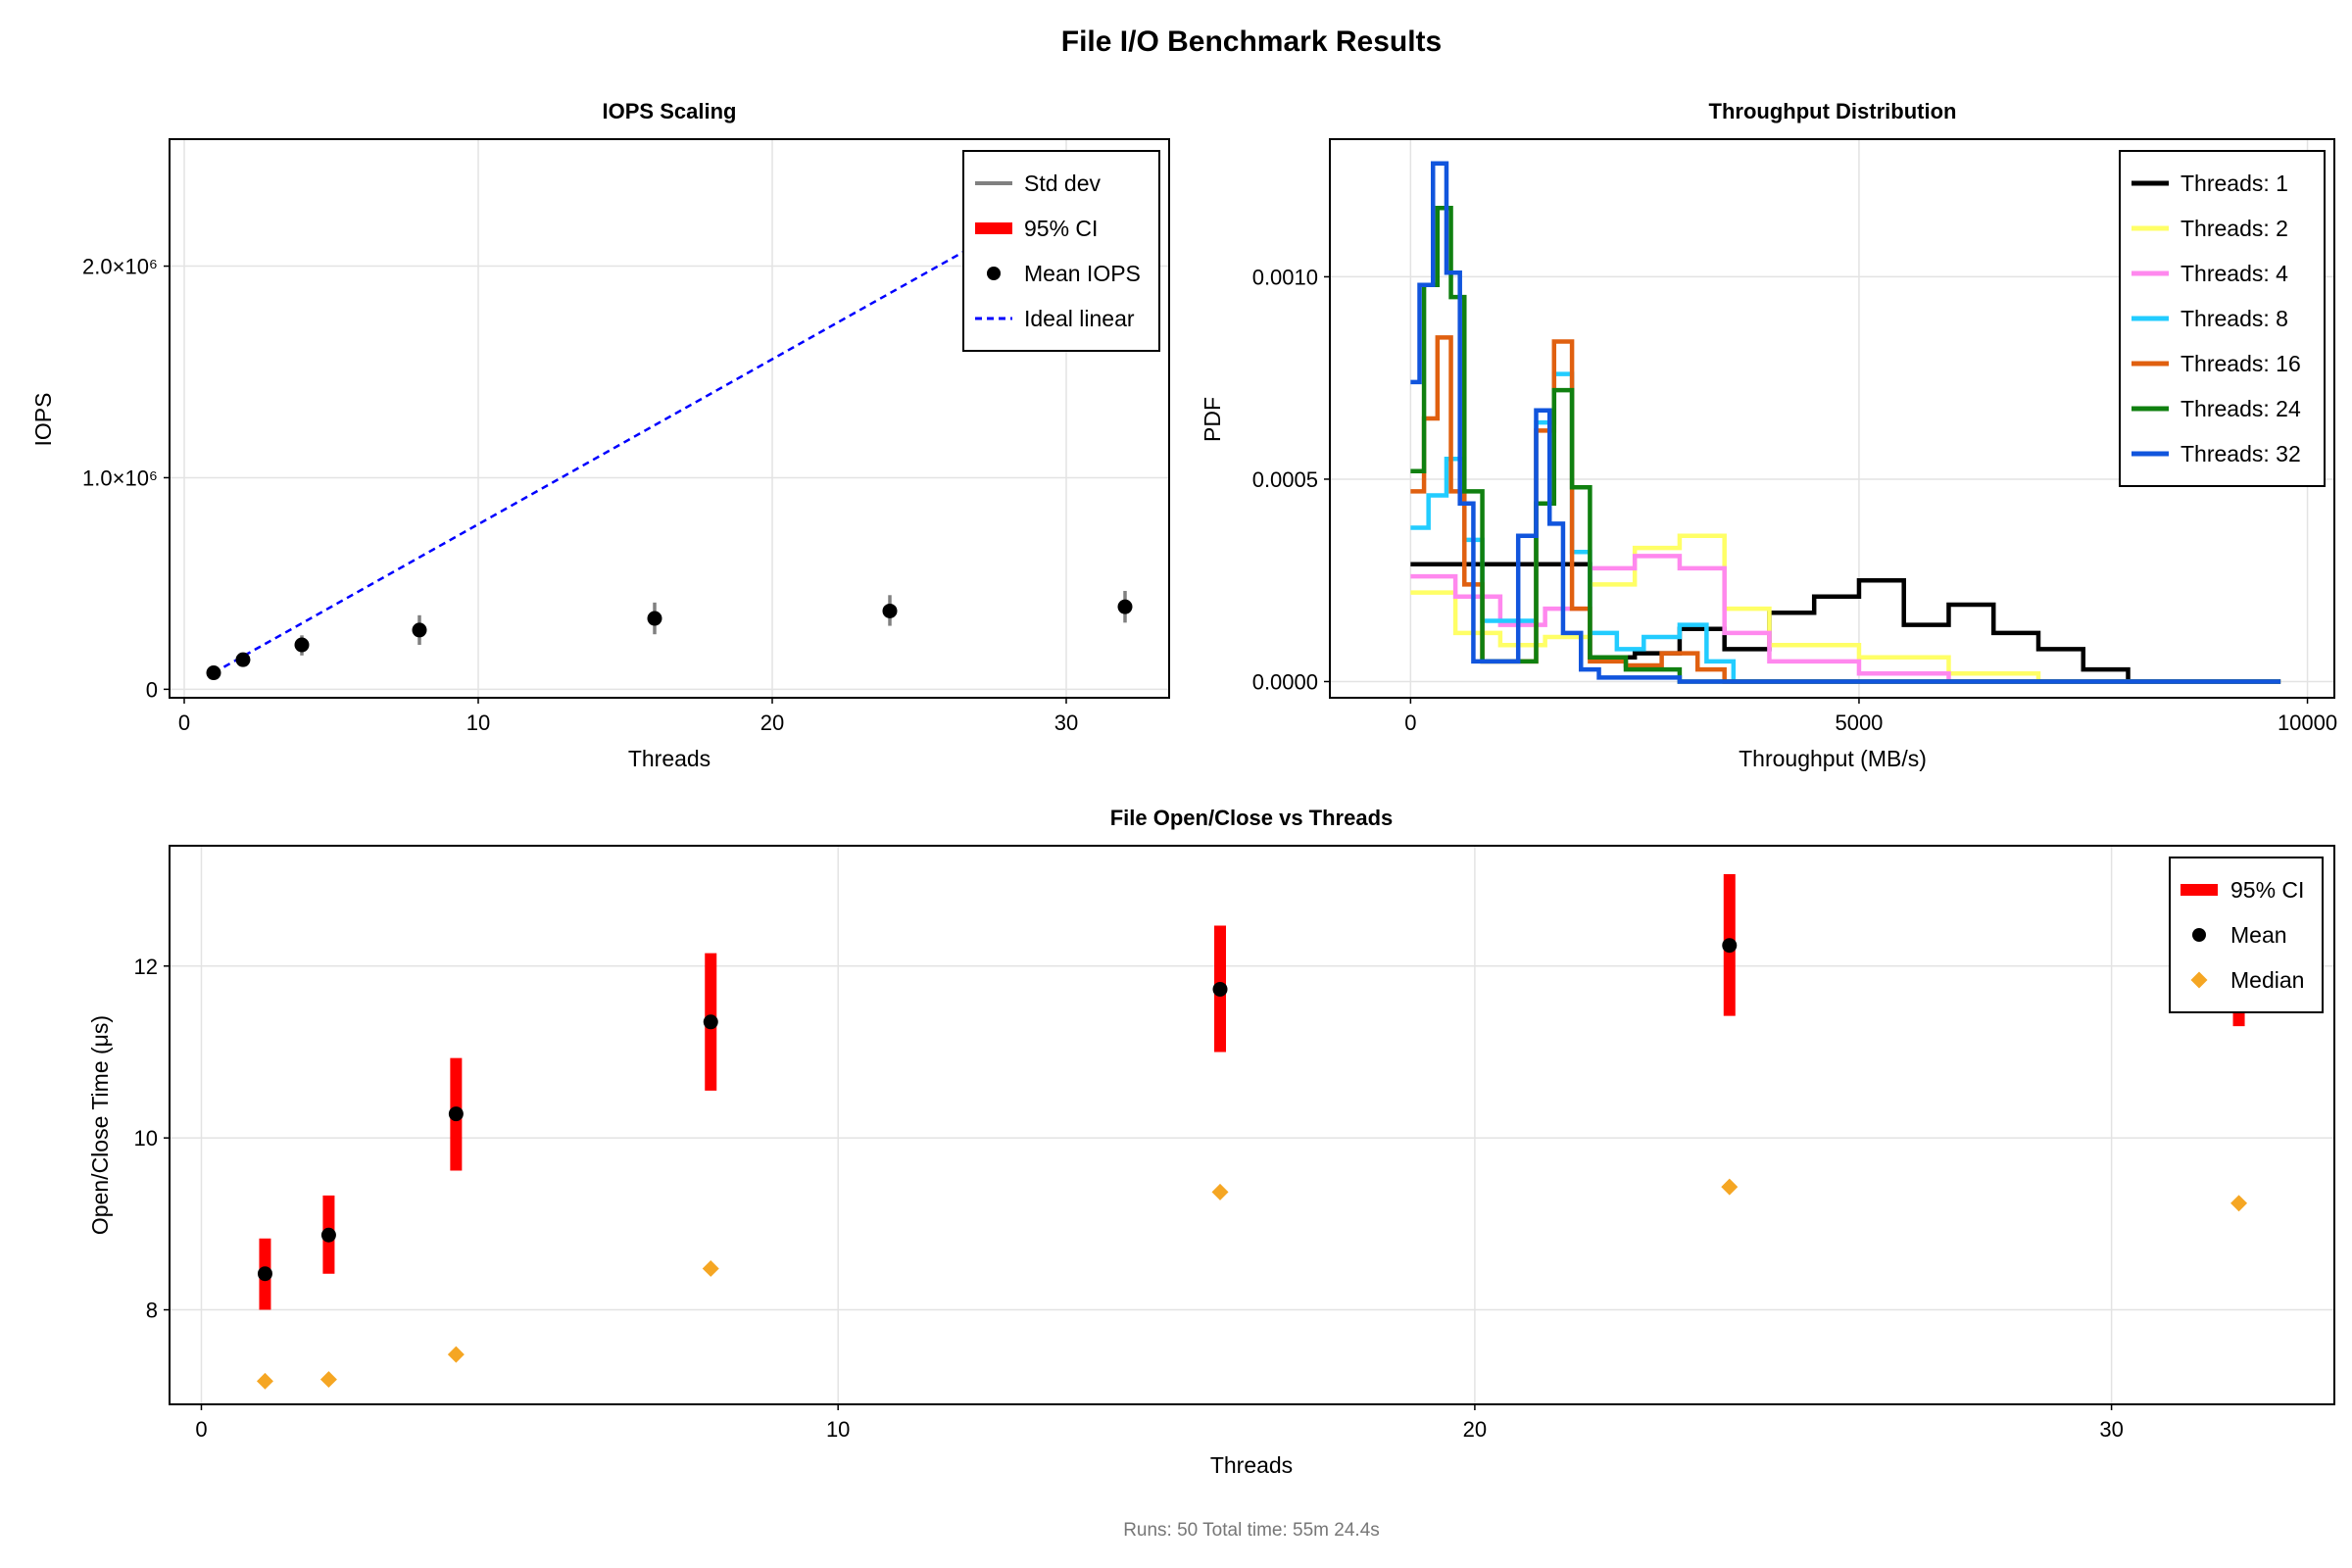 The width and height of the screenshot is (2352, 1568). What do you see at coordinates (1475, 1429) in the screenshot?
I see `openclose-x-tick-label: 20` at bounding box center [1475, 1429].